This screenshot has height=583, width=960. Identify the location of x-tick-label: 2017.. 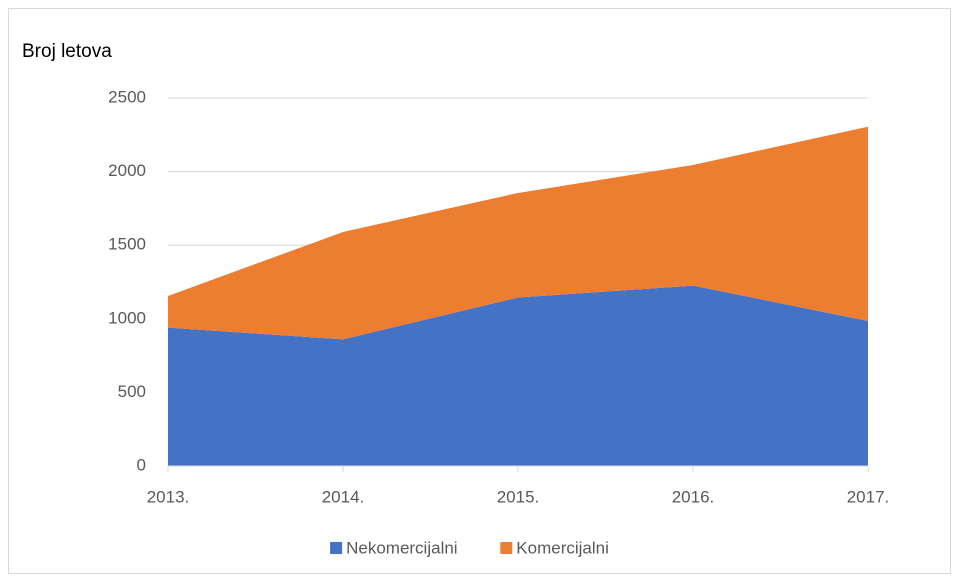
(868, 496).